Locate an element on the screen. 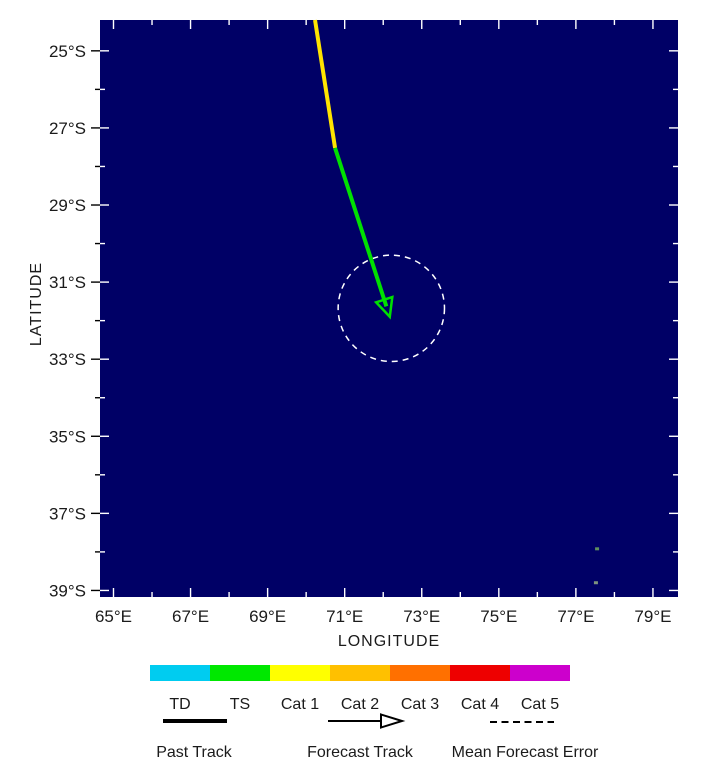  x-tick-label: 79°E is located at coordinates (652, 616).